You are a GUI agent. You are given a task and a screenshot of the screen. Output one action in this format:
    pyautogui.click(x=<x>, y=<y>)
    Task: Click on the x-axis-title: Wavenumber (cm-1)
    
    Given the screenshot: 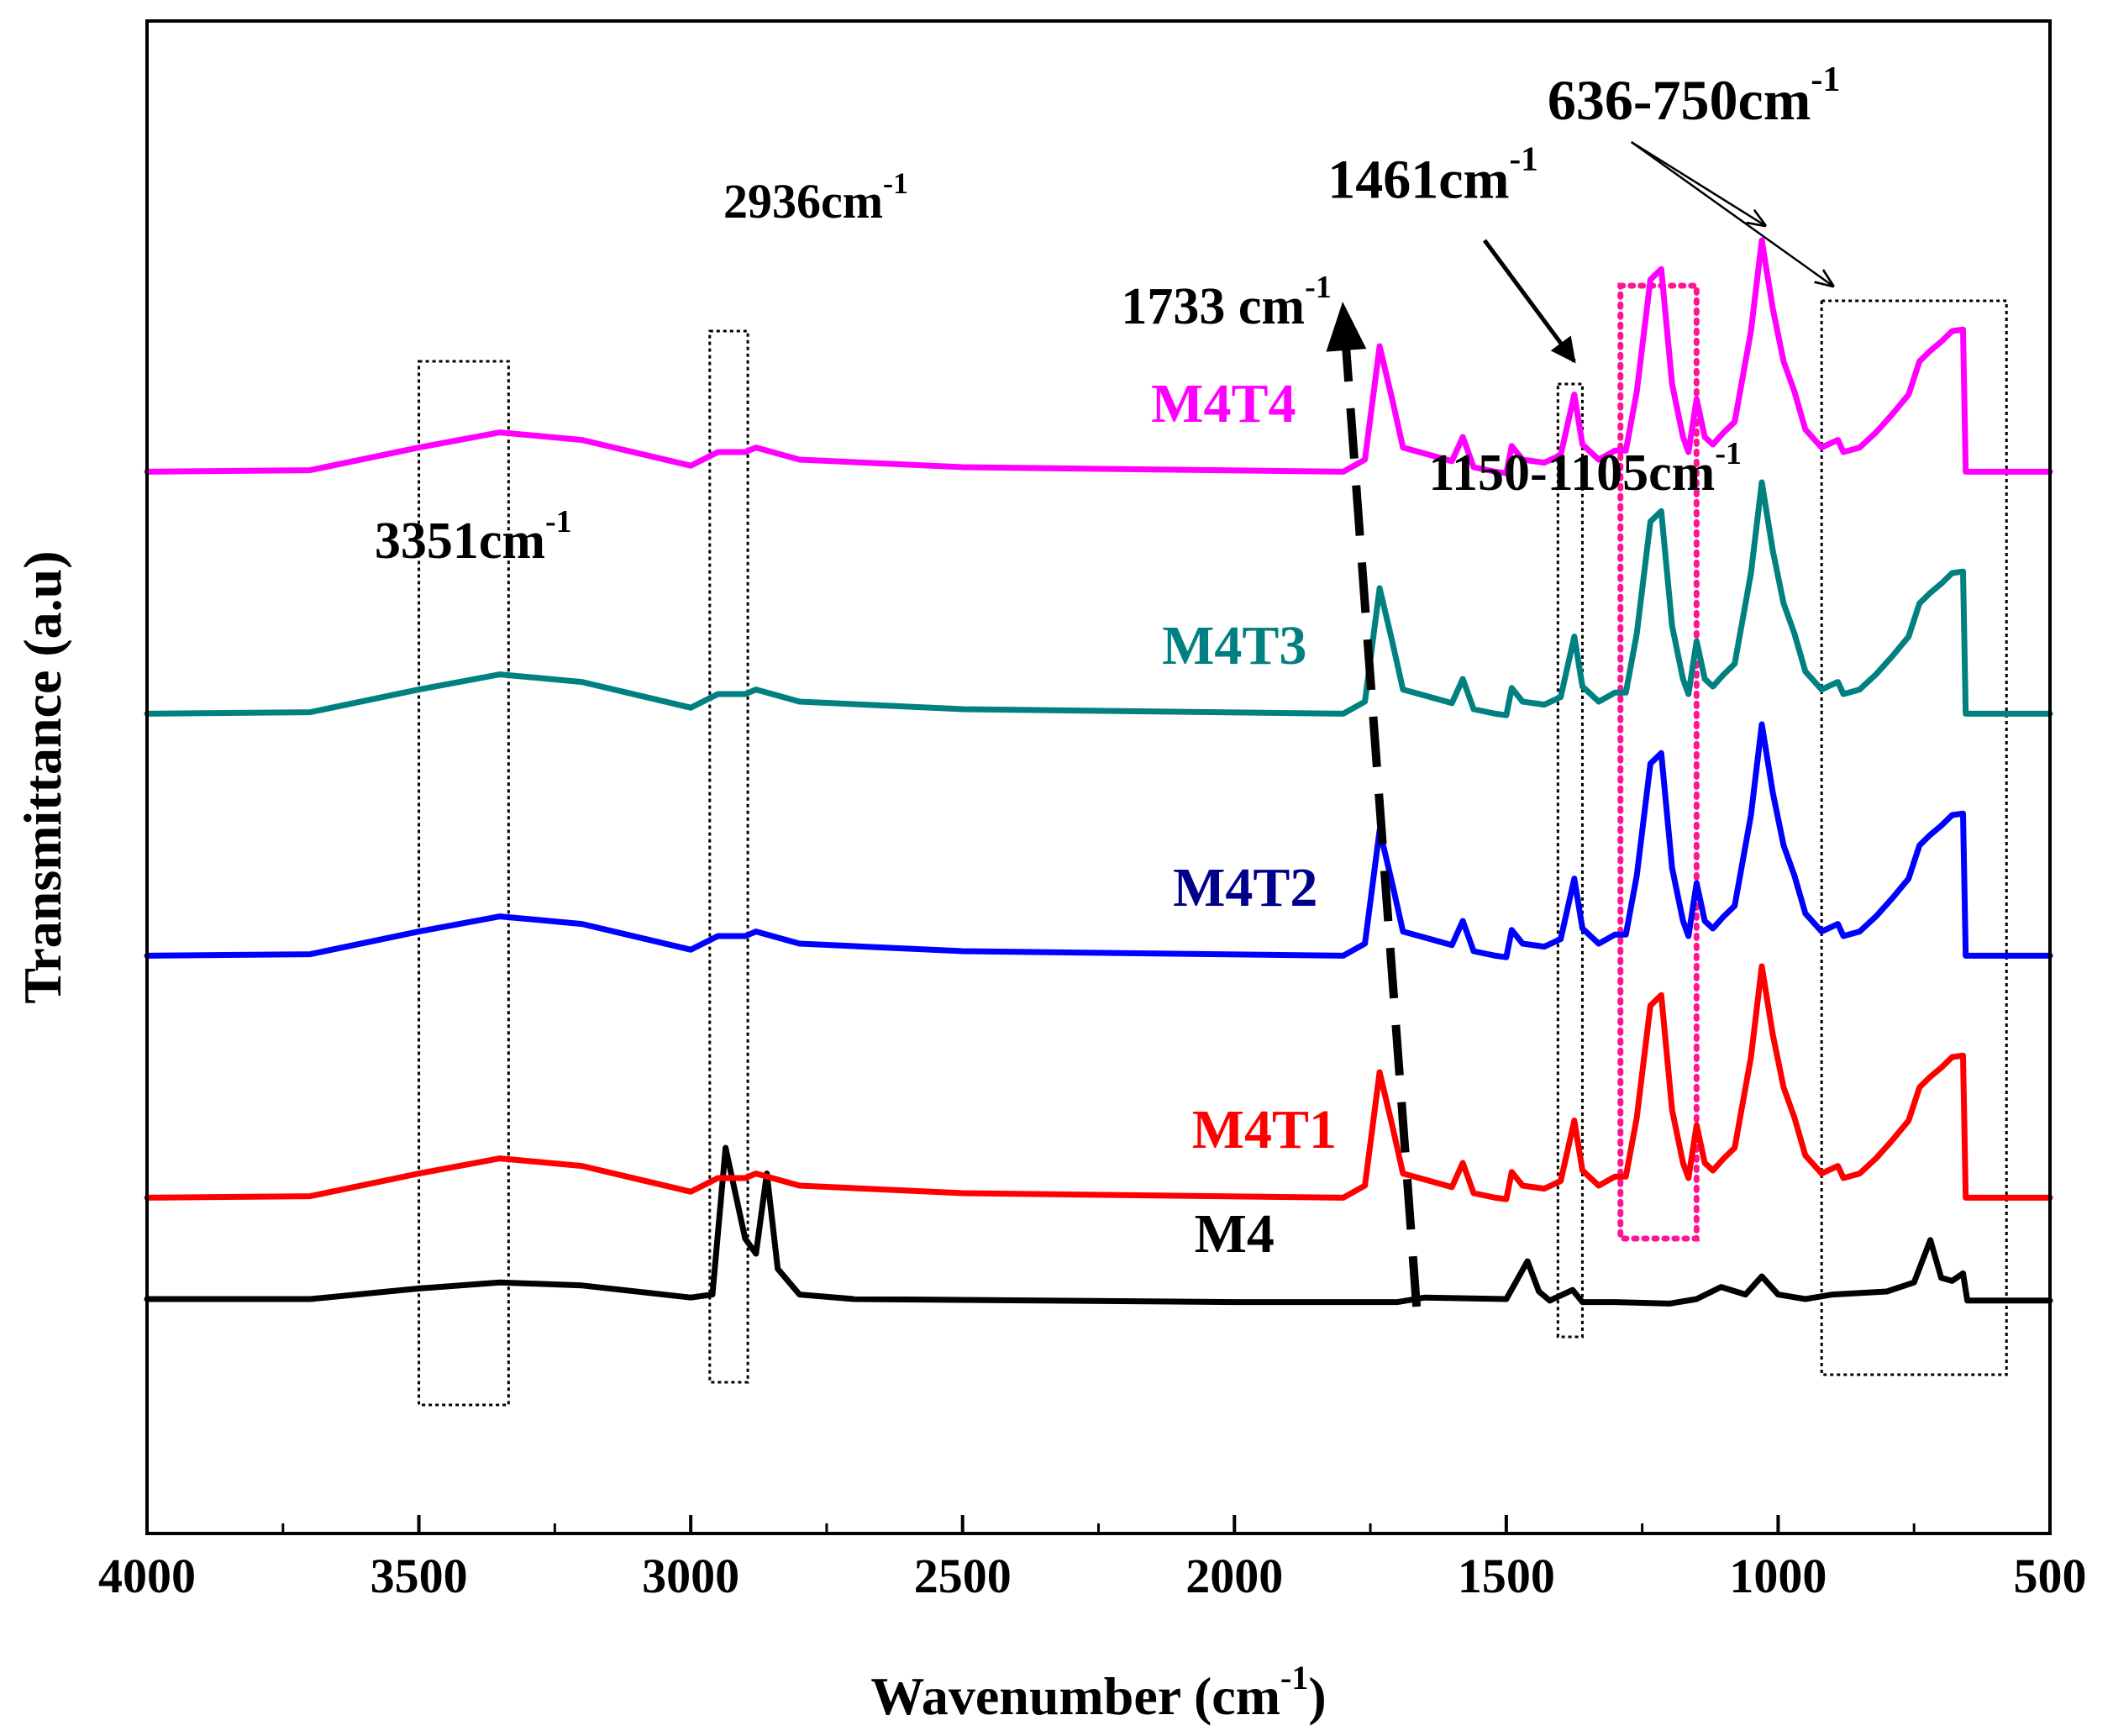 What is the action you would take?
    pyautogui.click(x=1098, y=1692)
    